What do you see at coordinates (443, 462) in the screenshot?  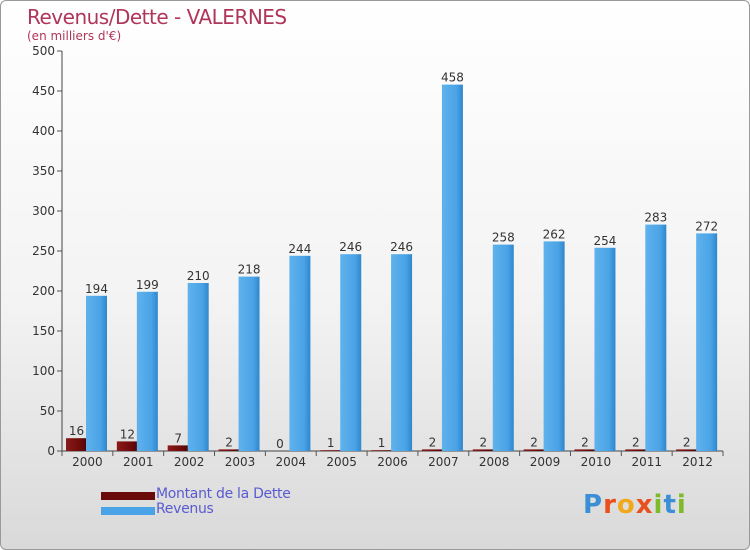 I see `x-tick-label: 2007` at bounding box center [443, 462].